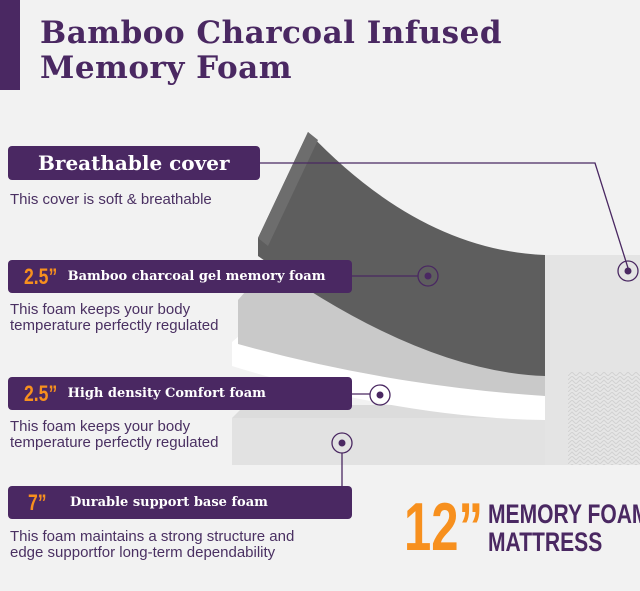  I want to click on mattress-type-line-2: MATTRESS, so click(545, 542).